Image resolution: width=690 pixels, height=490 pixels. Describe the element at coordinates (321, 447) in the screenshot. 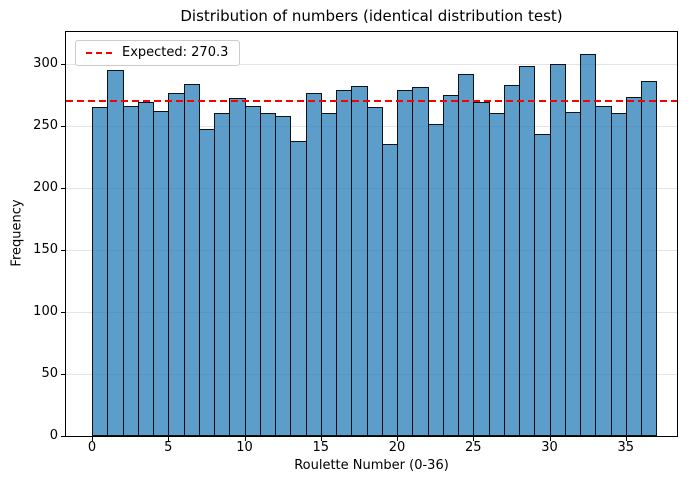

I see `x-tick-label: 15` at that location.